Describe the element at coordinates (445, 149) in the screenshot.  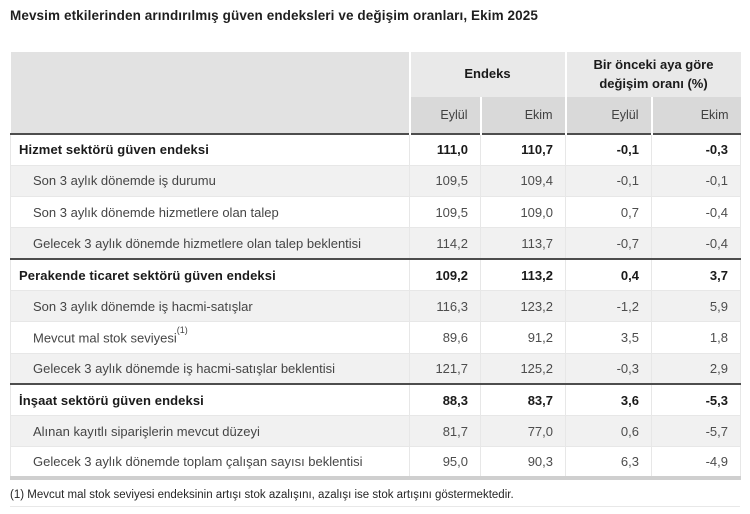
I see `value-cell: 111,0` at that location.